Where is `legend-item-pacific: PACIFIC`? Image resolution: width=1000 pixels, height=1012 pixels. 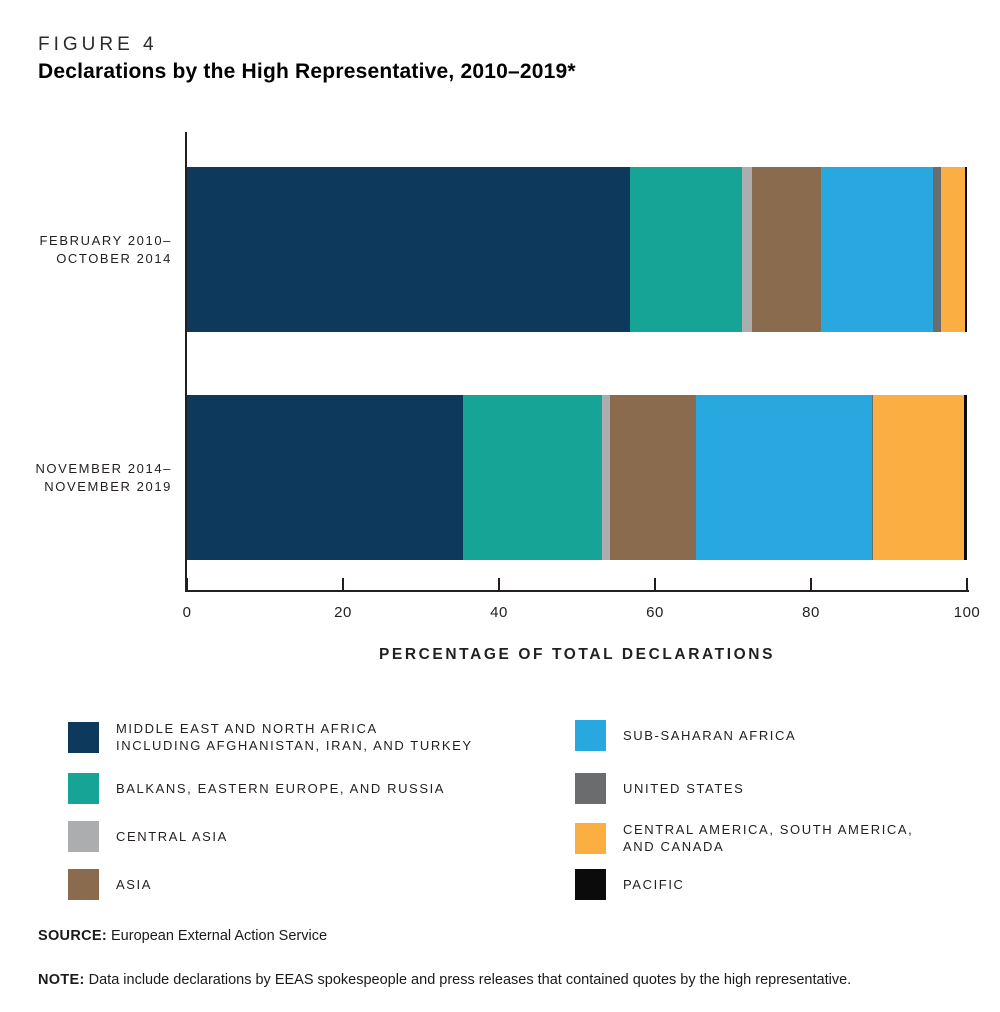 legend-item-pacific: PACIFIC is located at coordinates (630, 884).